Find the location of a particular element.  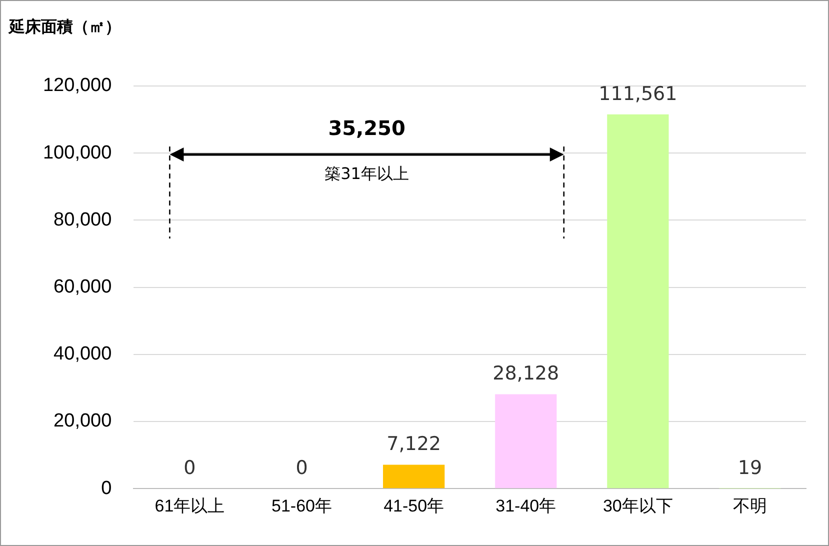

x-tick-label: 30年以下 is located at coordinates (637, 506).